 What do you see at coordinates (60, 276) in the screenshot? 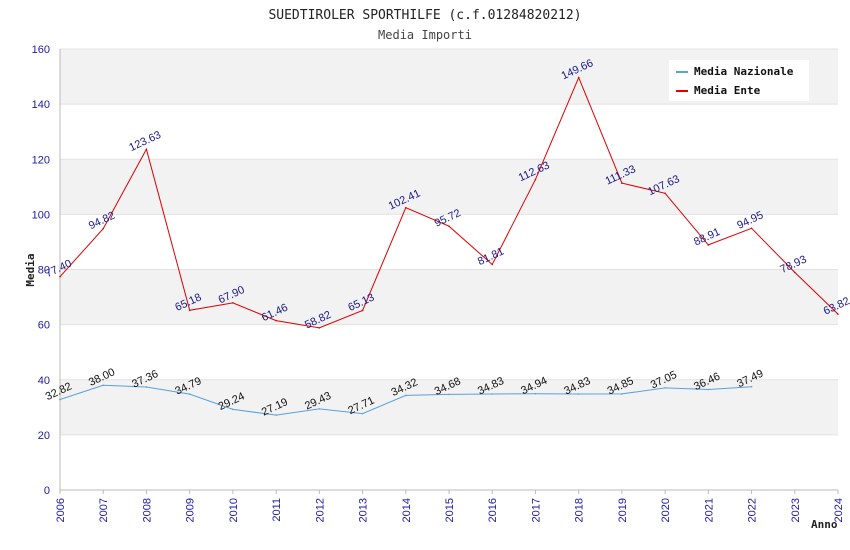
I see `point-media-ente-2006` at bounding box center [60, 276].